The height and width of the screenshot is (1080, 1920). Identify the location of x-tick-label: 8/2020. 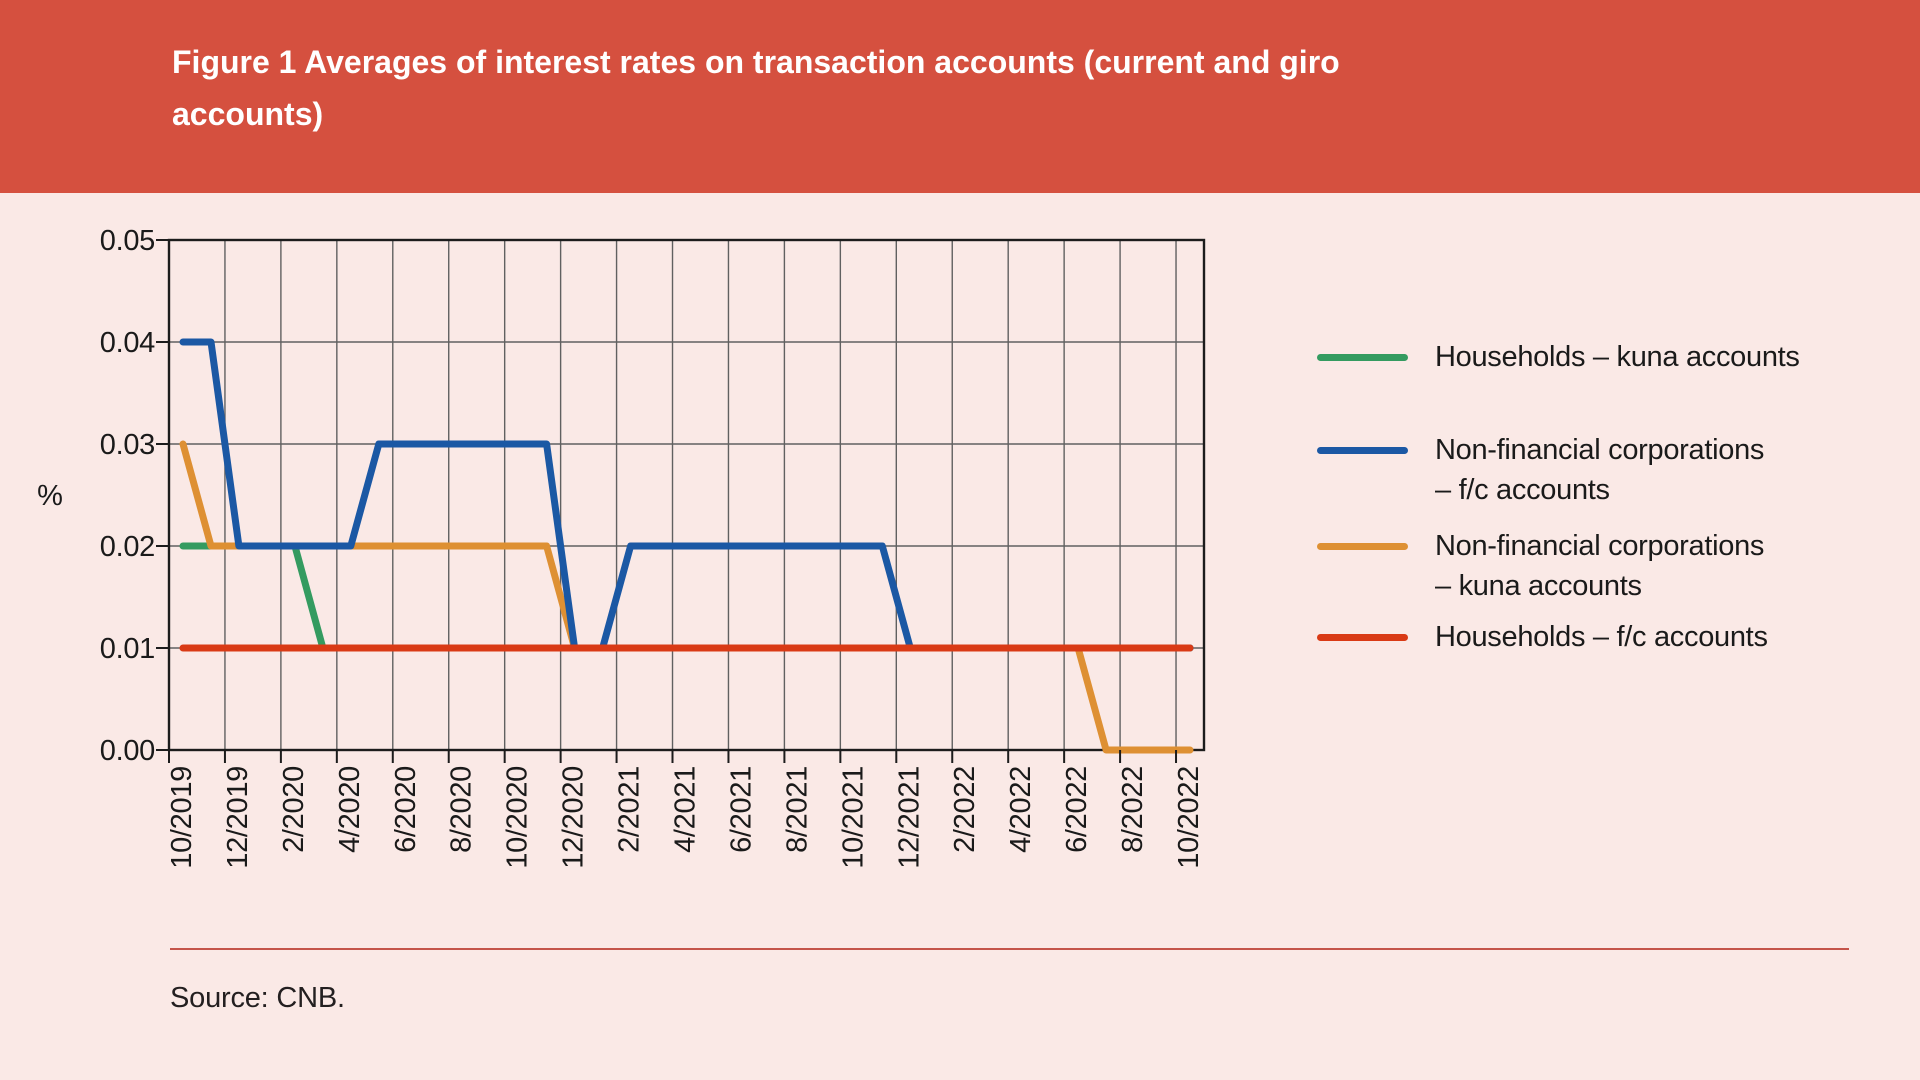
(462, 809).